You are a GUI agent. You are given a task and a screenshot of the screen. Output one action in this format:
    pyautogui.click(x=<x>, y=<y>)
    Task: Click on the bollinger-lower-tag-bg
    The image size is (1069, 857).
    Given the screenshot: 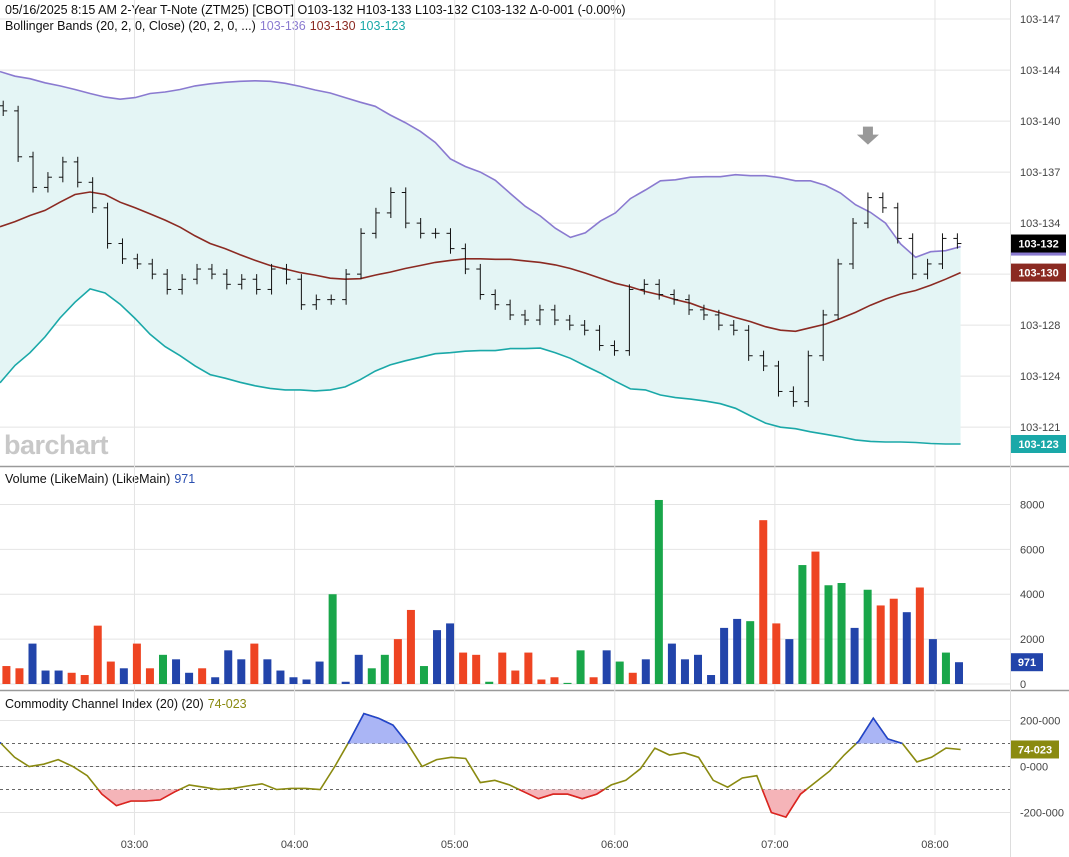 What is the action you would take?
    pyautogui.click(x=1038, y=444)
    